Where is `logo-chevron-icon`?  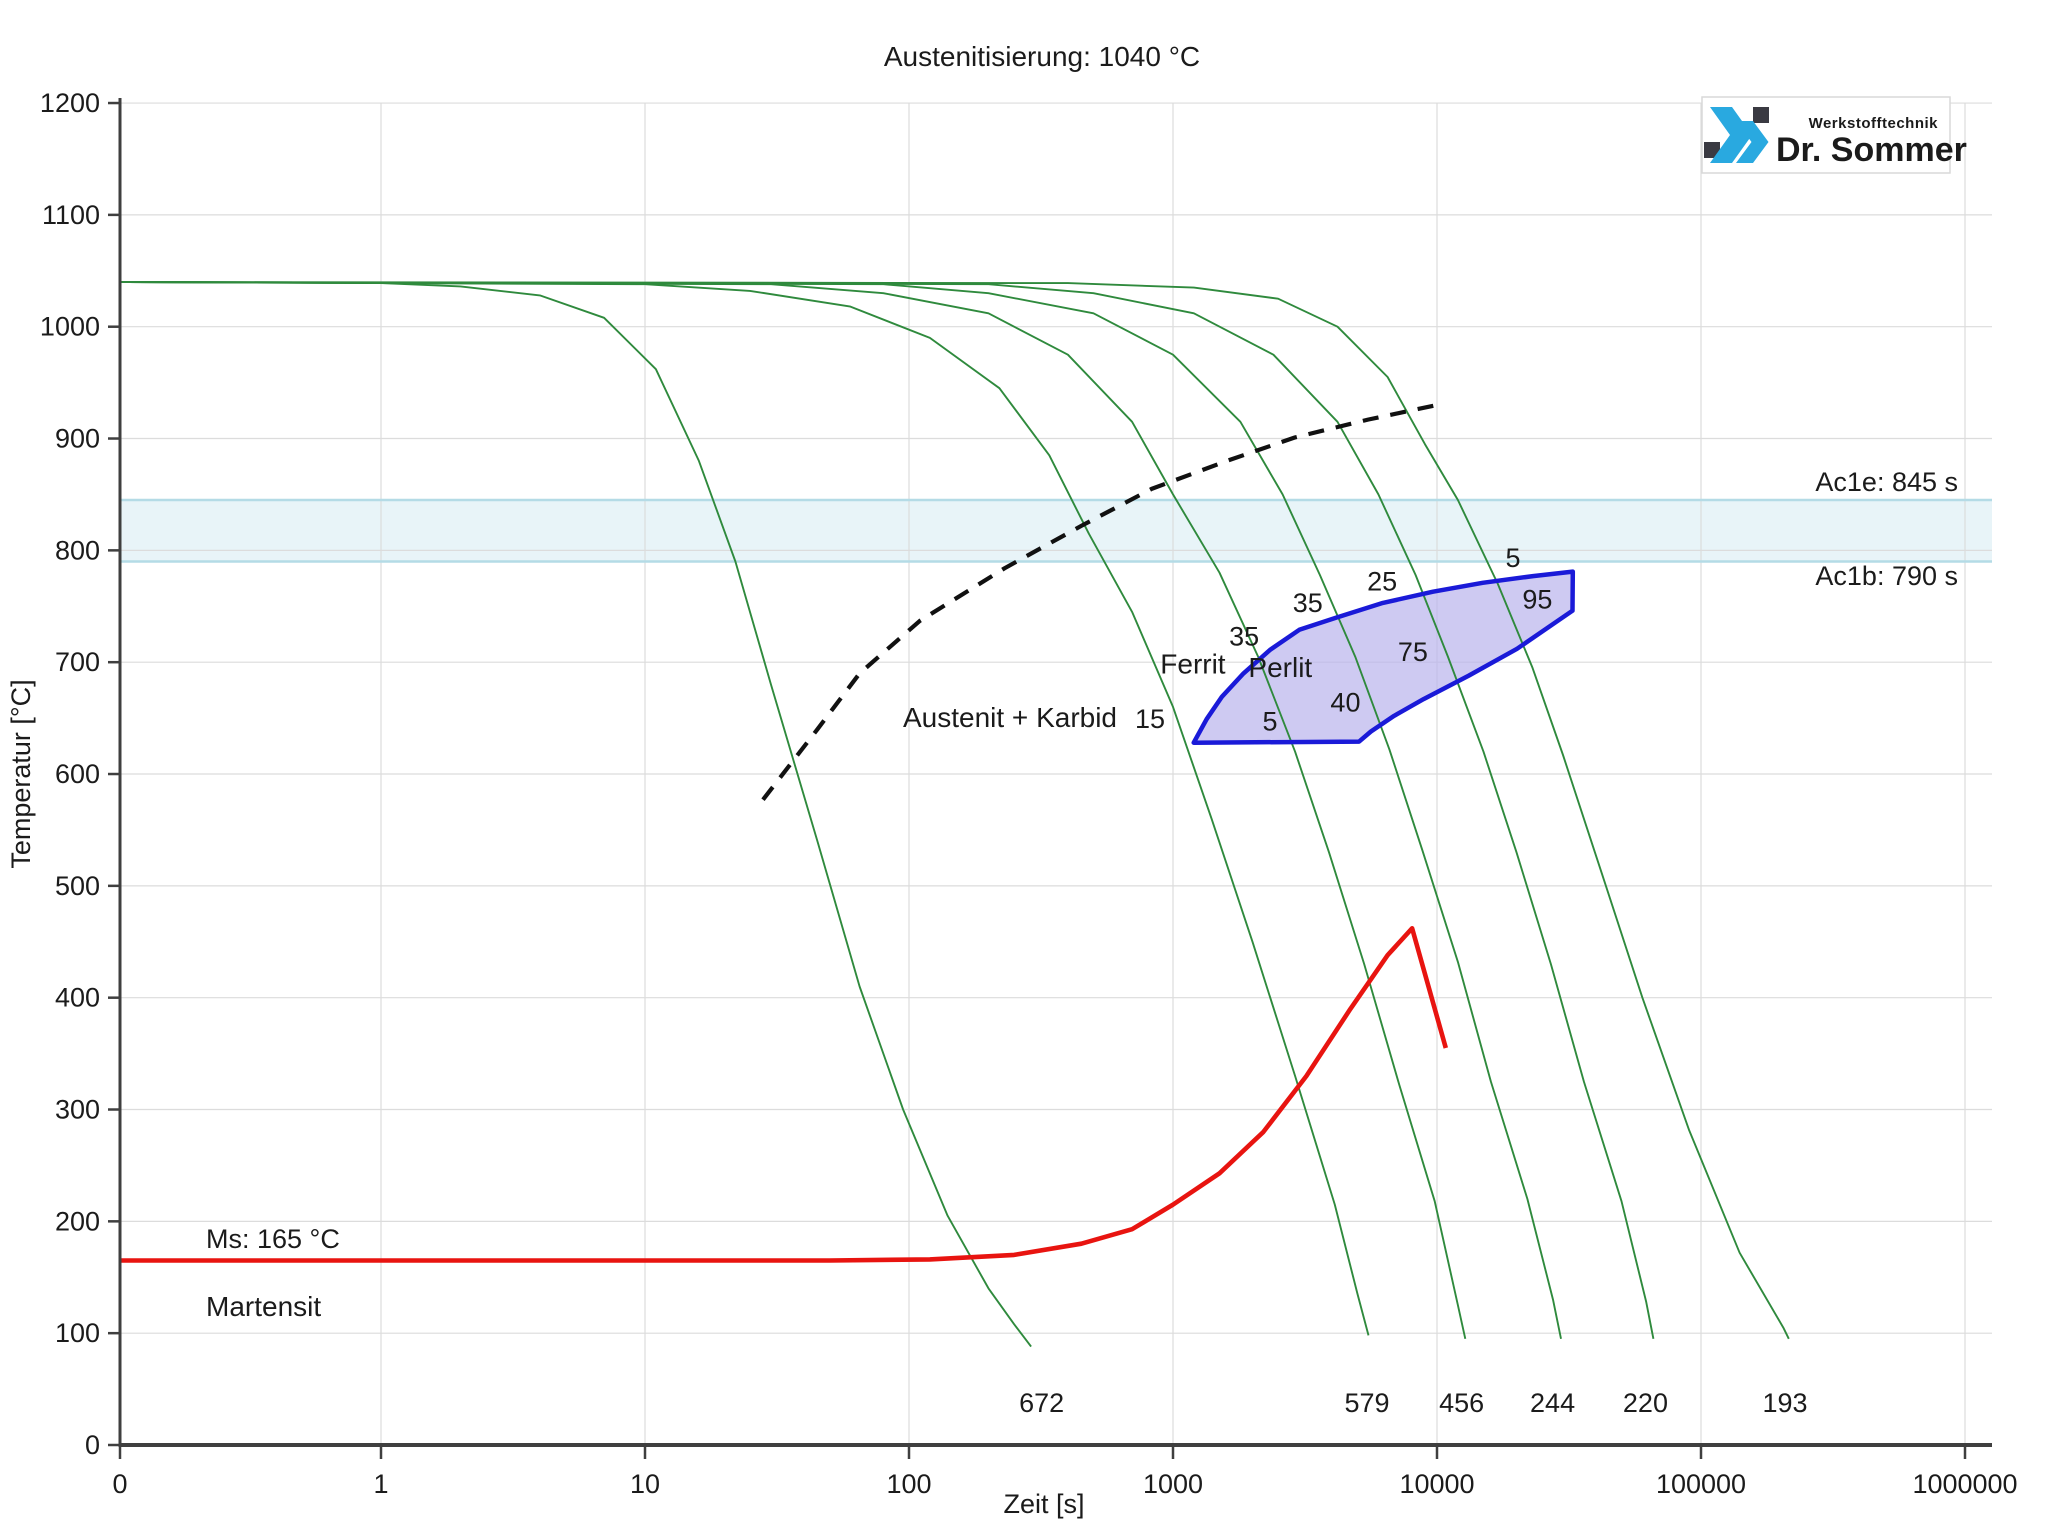 logo-chevron-icon is located at coordinates (1752, 142).